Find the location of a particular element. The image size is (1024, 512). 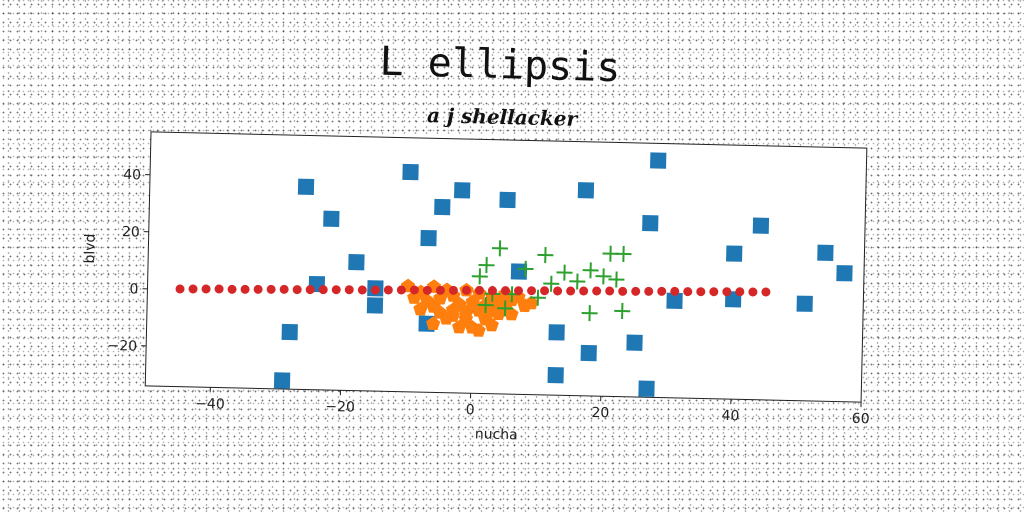

y-tick-label: 0 is located at coordinates (133, 289).